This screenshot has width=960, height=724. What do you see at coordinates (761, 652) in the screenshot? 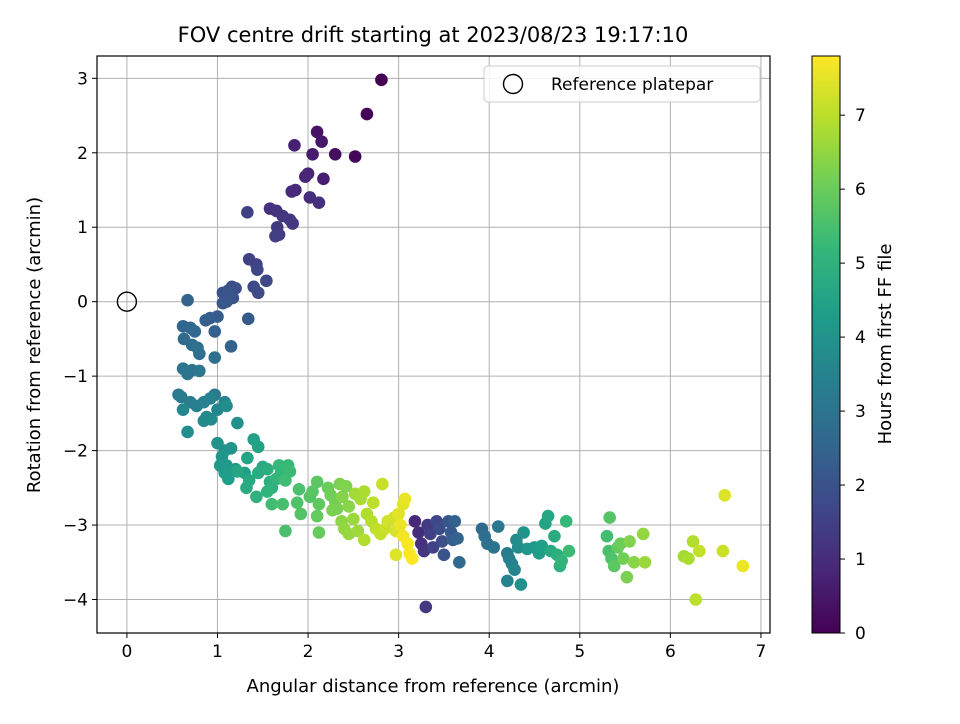
I see `x-tick-label: 7` at bounding box center [761, 652].